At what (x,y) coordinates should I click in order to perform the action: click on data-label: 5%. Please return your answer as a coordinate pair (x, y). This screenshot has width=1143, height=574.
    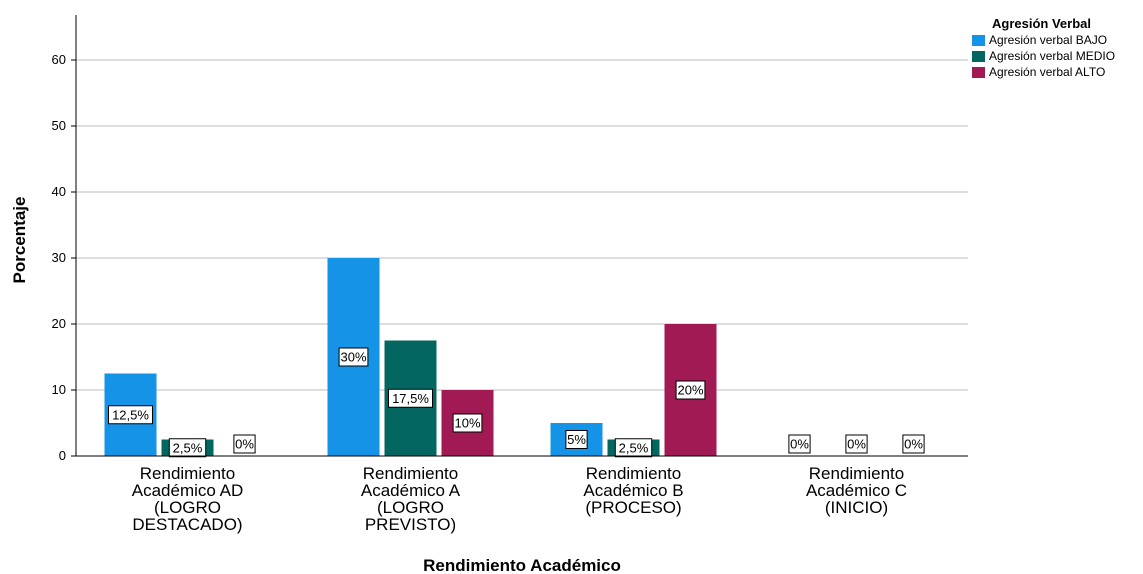
    Looking at the image, I should click on (576, 439).